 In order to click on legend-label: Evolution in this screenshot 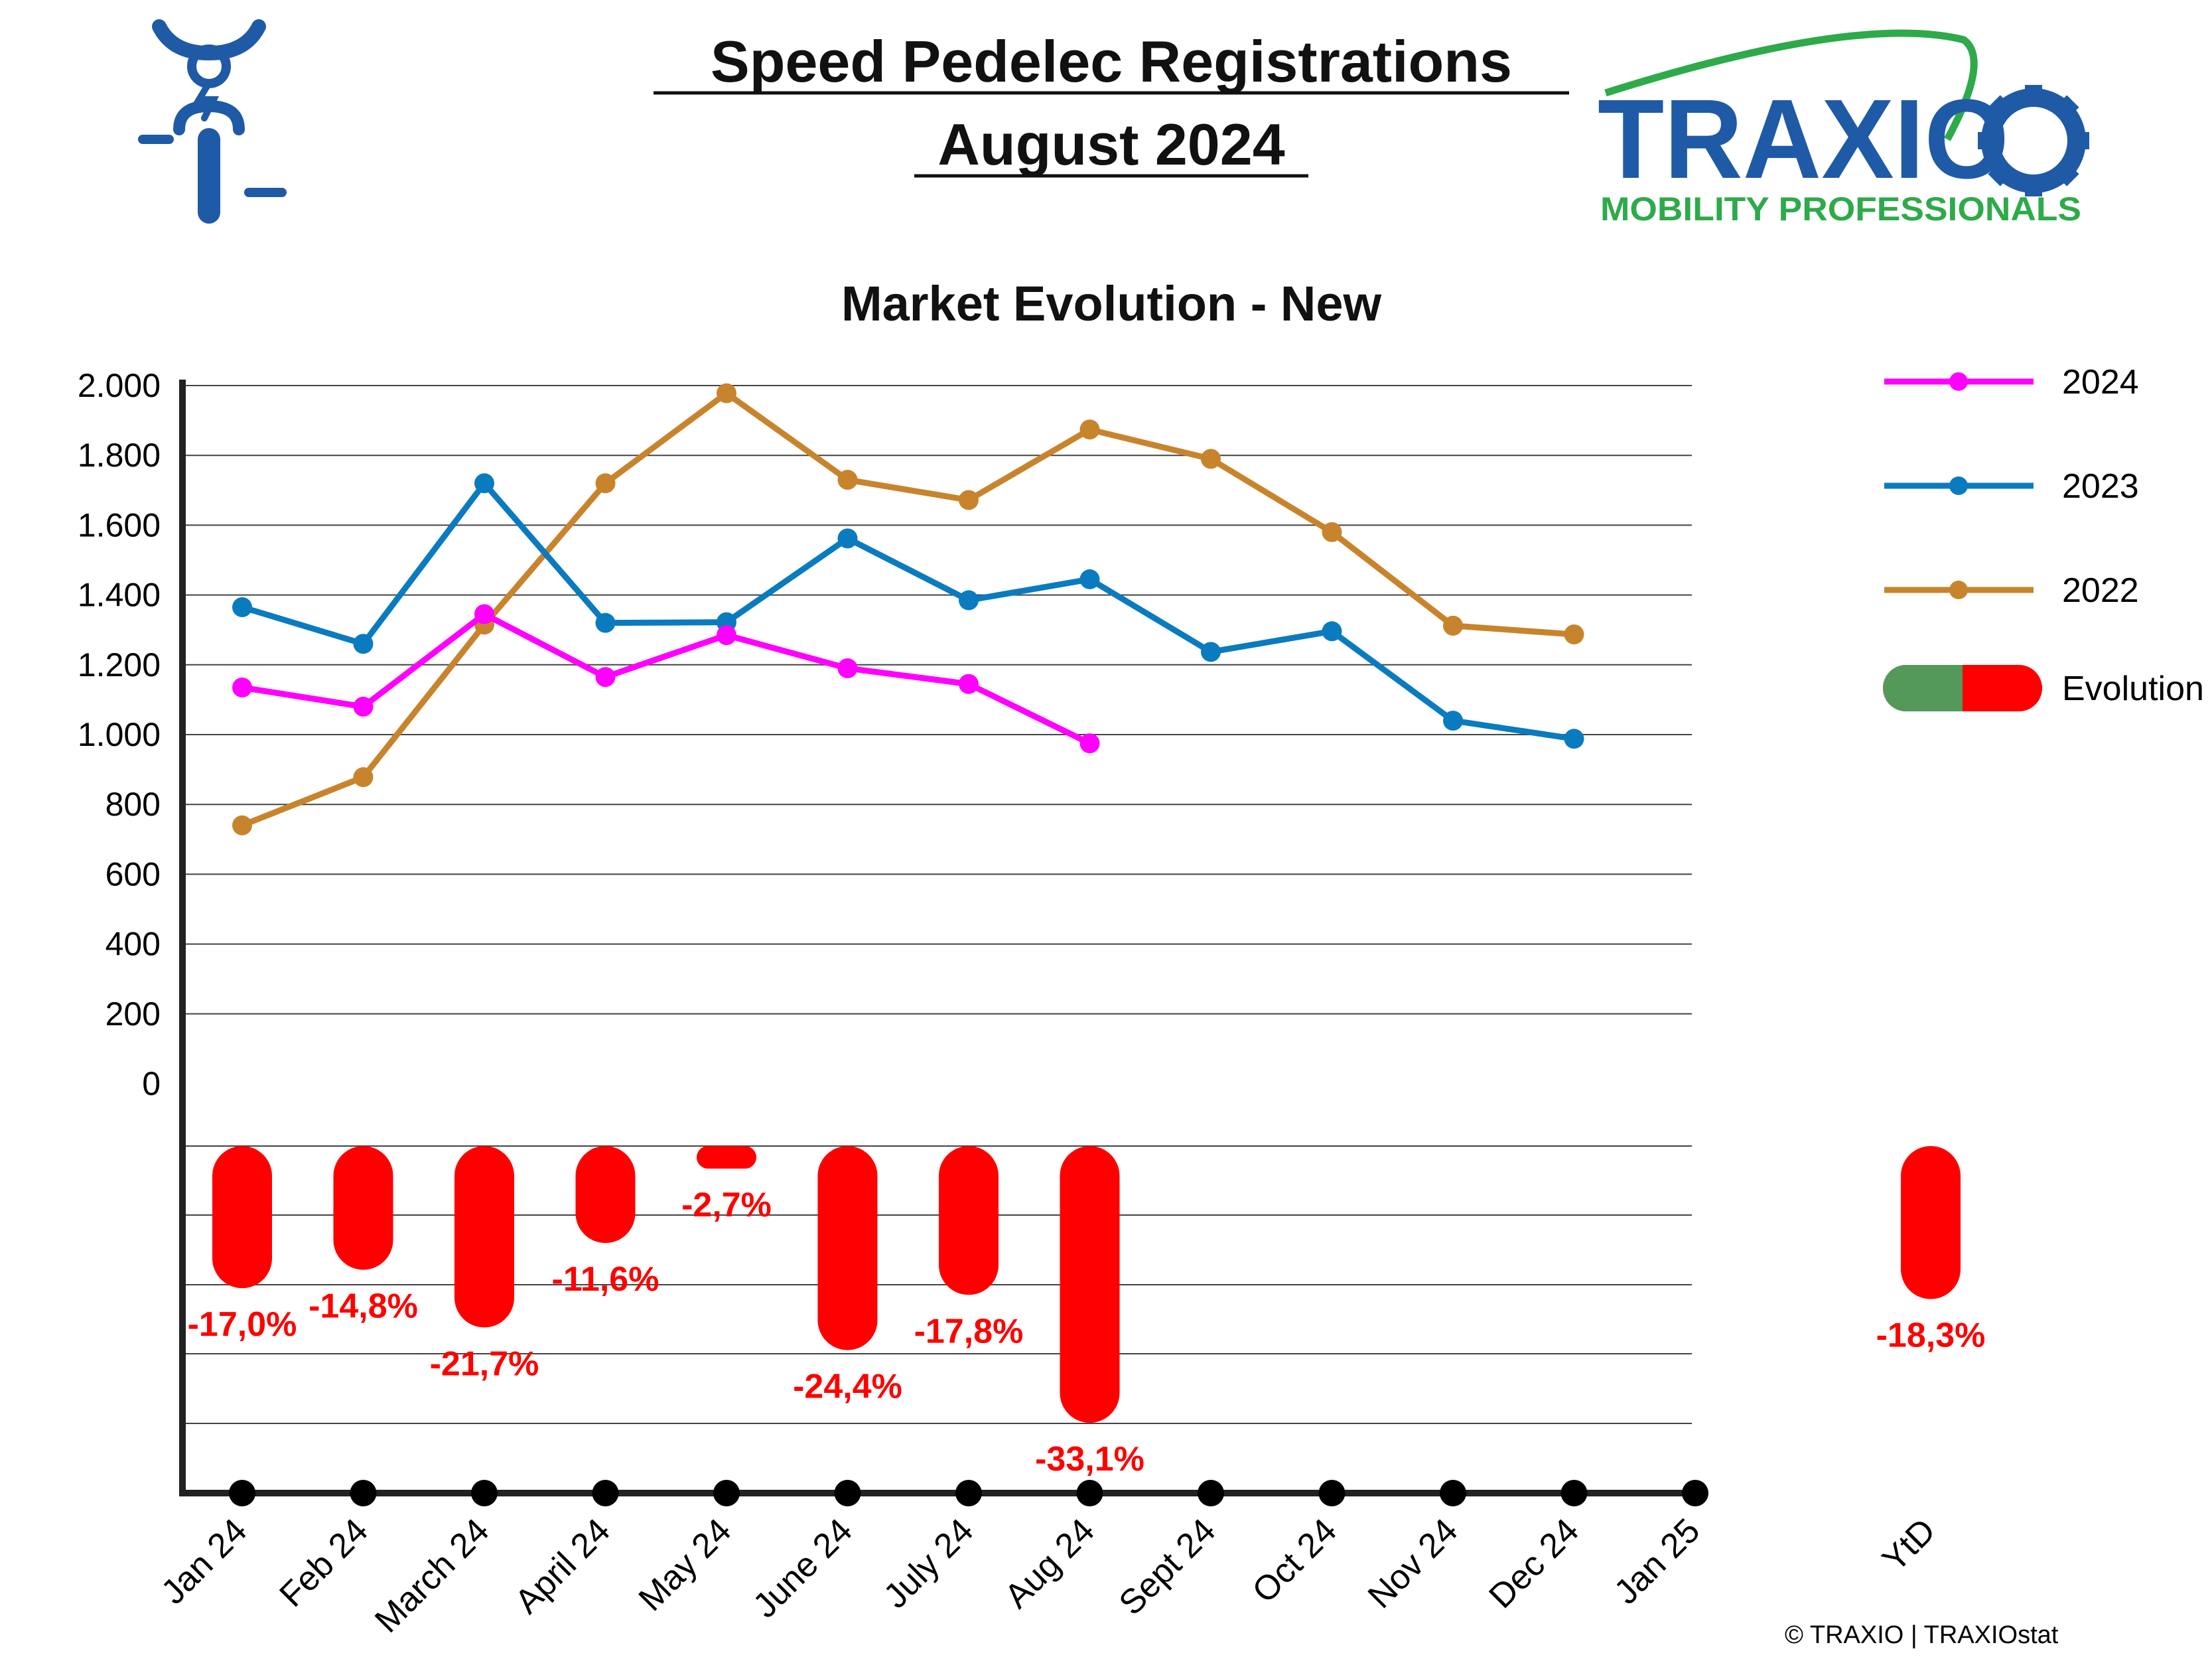, I will do `click(2133, 689)`.